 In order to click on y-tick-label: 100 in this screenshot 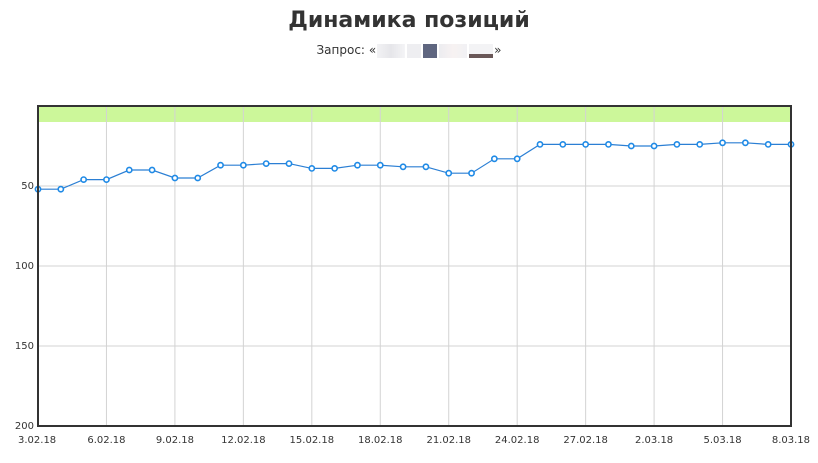, I will do `click(24, 266)`.